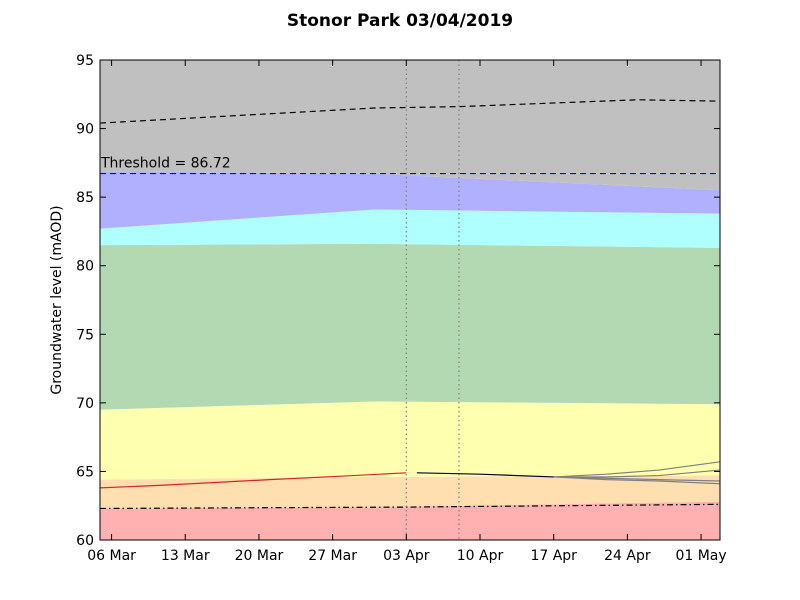 The height and width of the screenshot is (600, 800). What do you see at coordinates (553, 556) in the screenshot?
I see `x-tick-label: 17 Apr` at bounding box center [553, 556].